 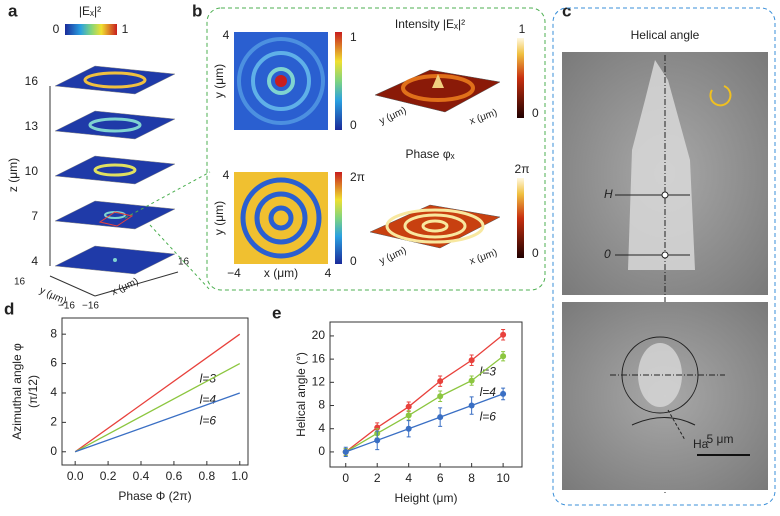 I want to click on z-axis-label: z (μm), so click(x=13, y=175).